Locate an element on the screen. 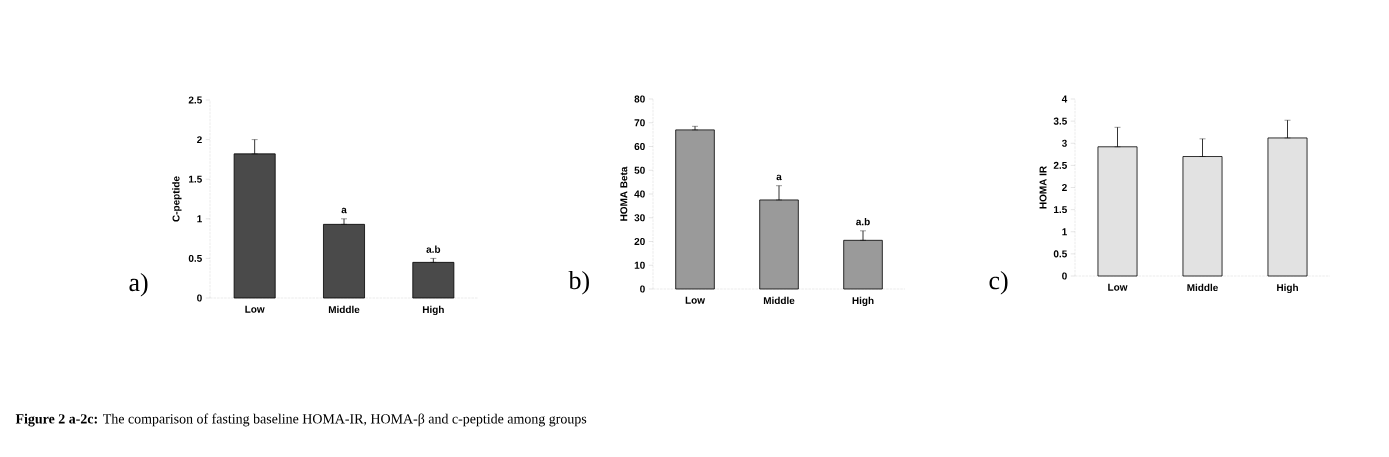  y-axis-title: C-peptide is located at coordinates (177, 199).